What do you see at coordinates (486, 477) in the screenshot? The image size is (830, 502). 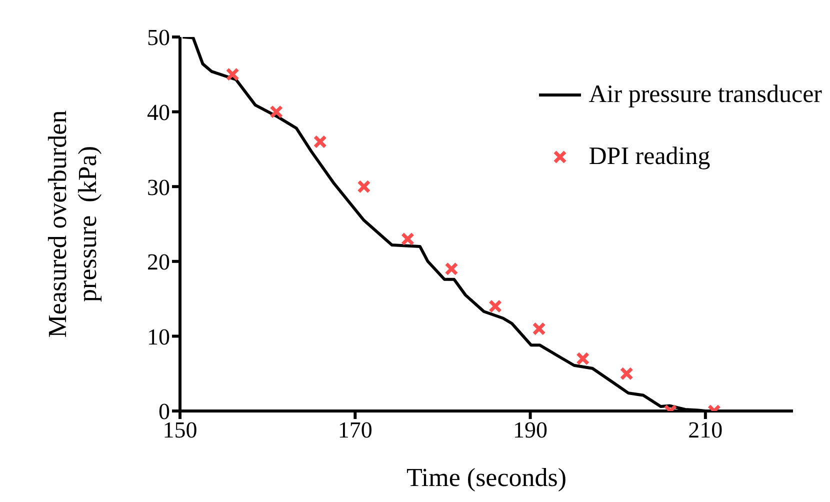 I see `x-axis-title: Time (seconds)` at bounding box center [486, 477].